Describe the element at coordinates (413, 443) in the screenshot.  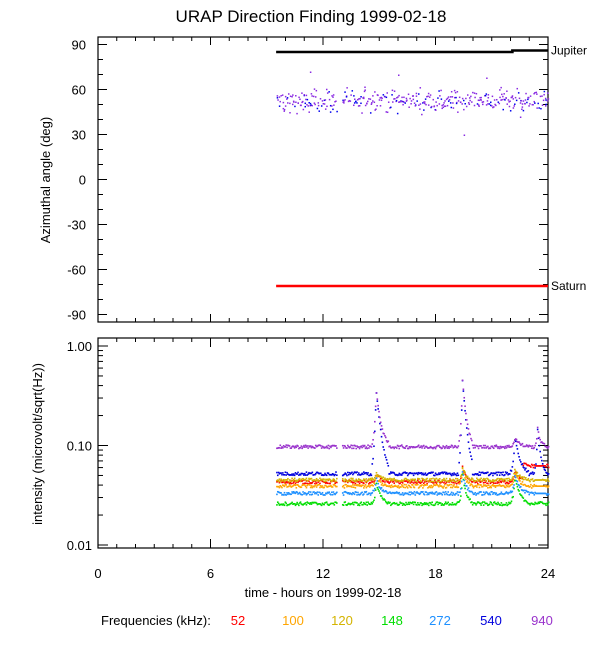
I see `intensity-series` at that location.